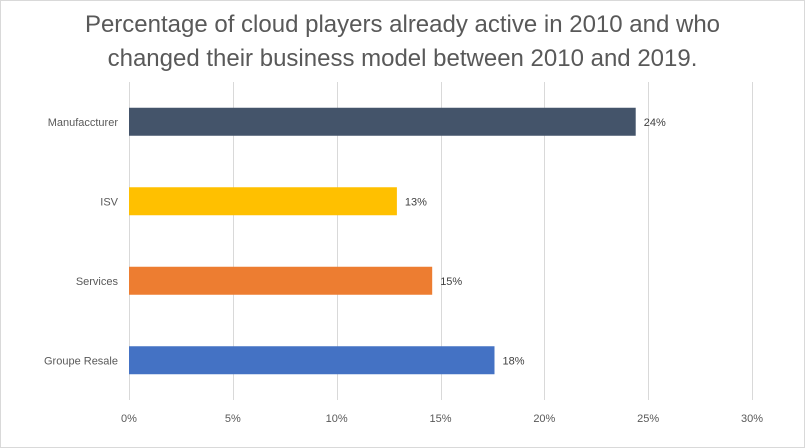 This screenshot has width=805, height=448. Describe the element at coordinates (752, 419) in the screenshot. I see `x-tick-label: 30%` at that location.